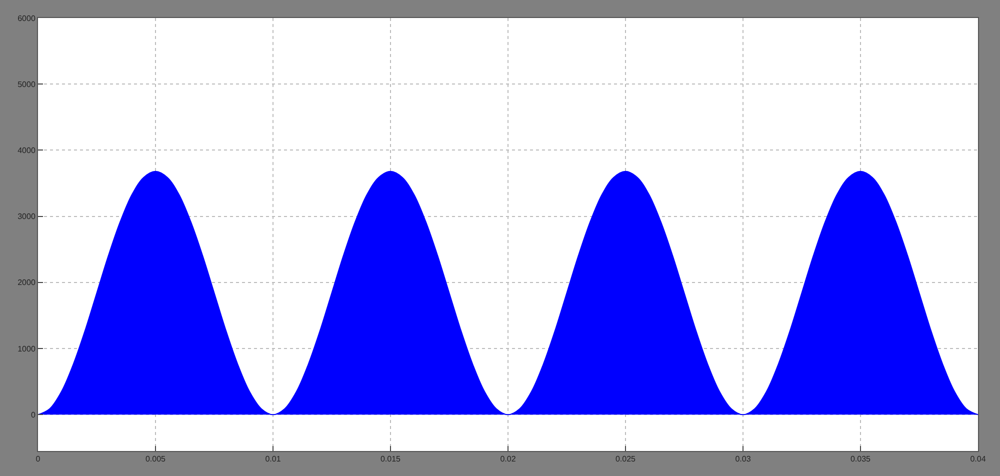  What do you see at coordinates (625, 459) in the screenshot?
I see `x-tick-label: 0.025` at bounding box center [625, 459].